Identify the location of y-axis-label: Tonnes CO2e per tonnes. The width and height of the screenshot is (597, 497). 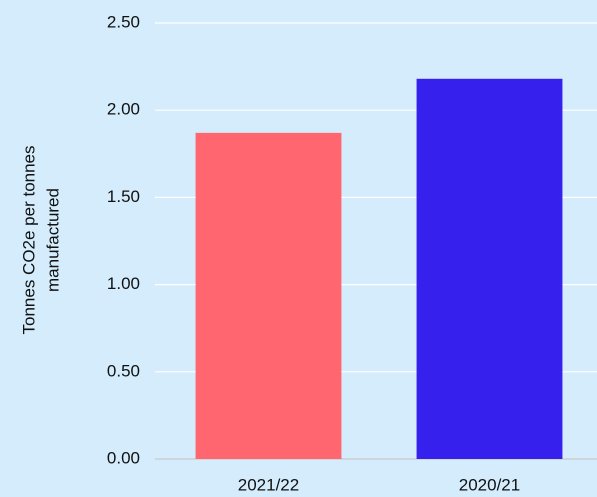
(28, 239).